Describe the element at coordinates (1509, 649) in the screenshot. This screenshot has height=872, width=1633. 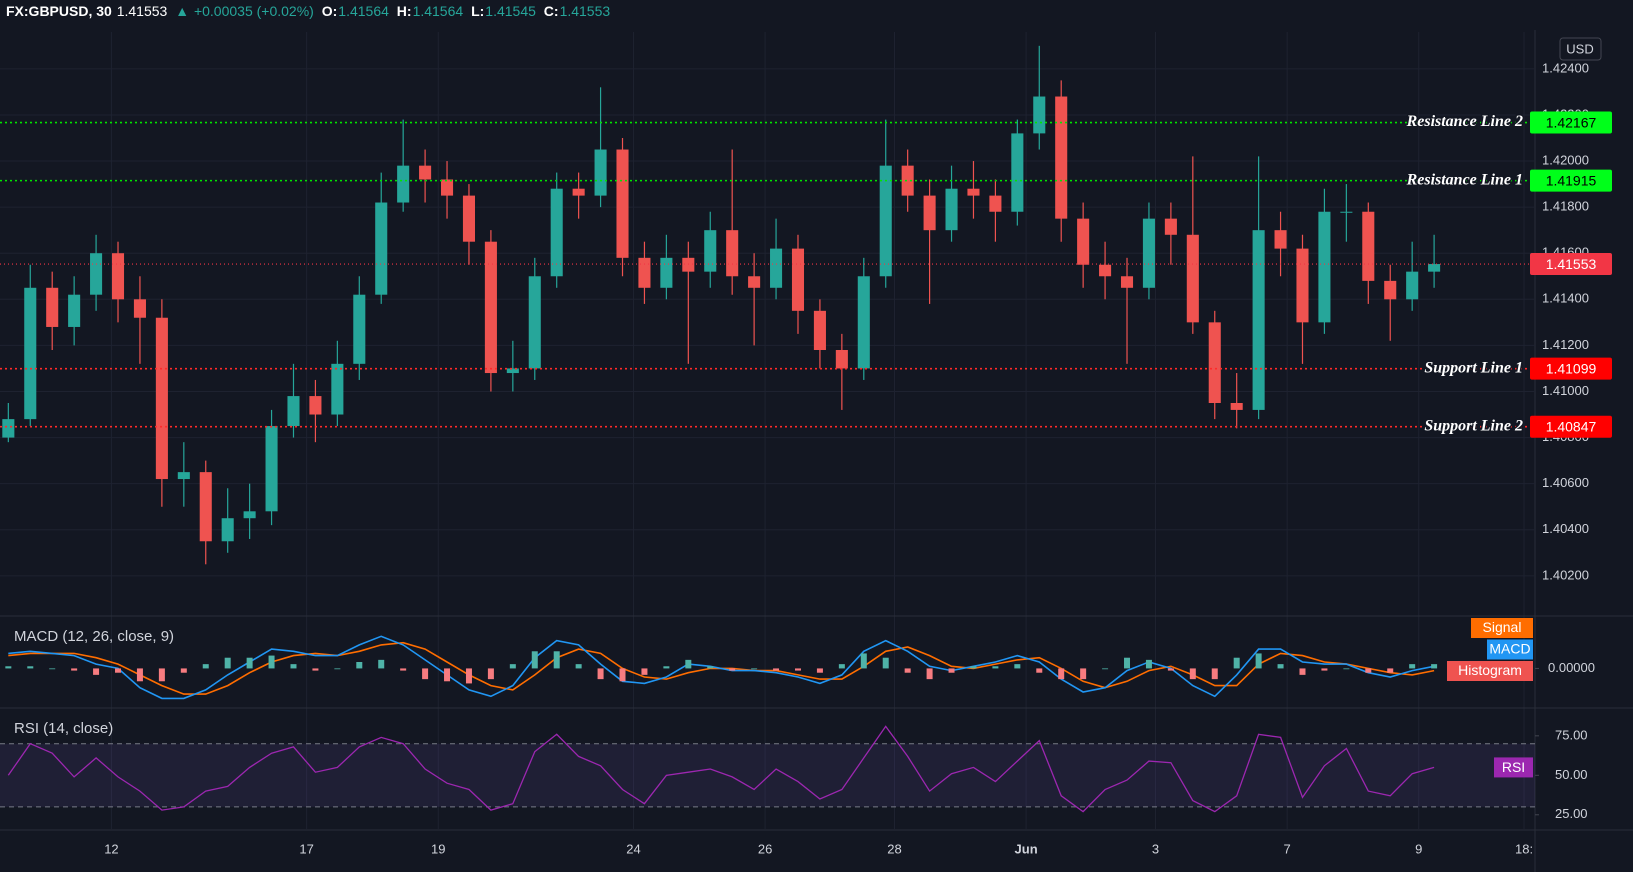
I see `legend-label: MACD` at that location.